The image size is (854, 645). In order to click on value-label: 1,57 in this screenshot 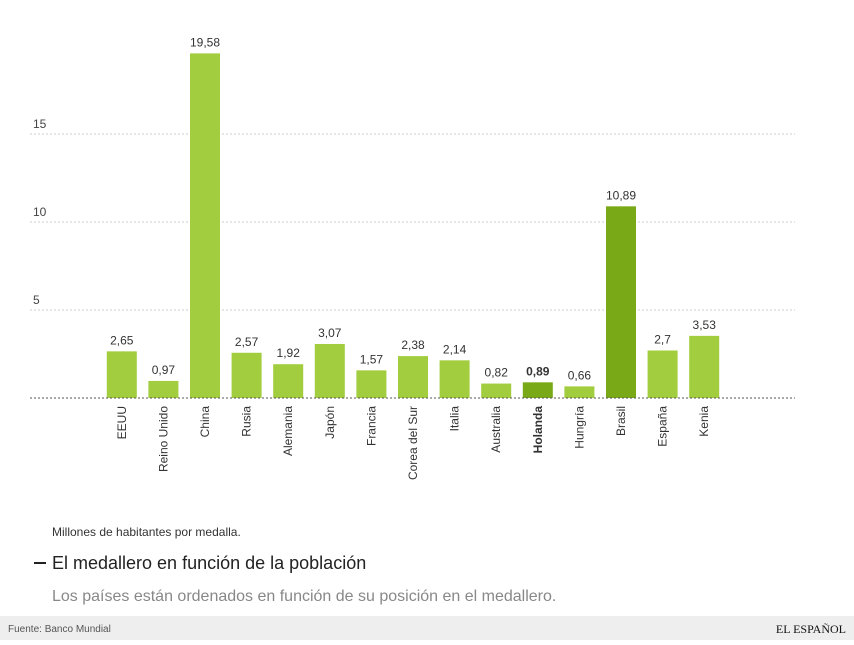, I will do `click(372, 359)`.